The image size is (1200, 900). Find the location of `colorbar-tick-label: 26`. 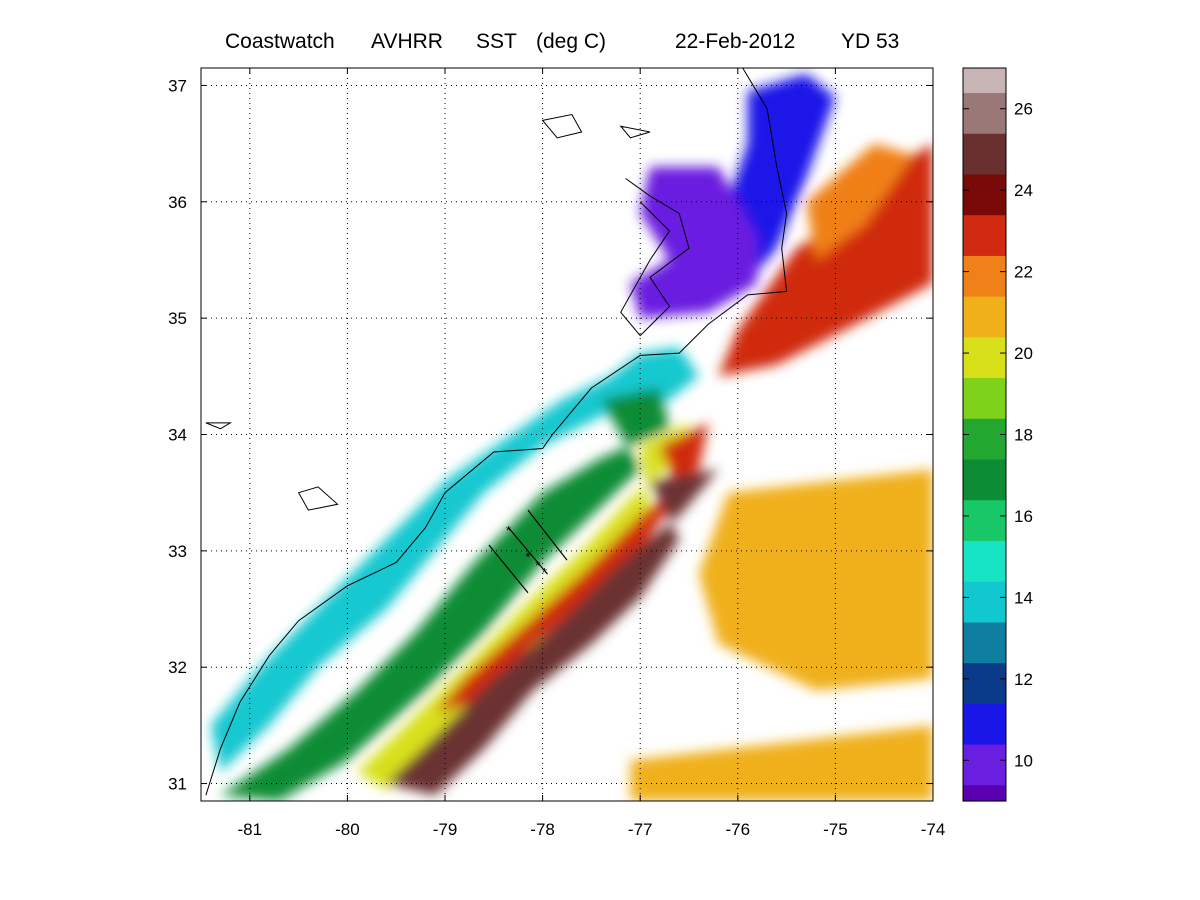

colorbar-tick-label: 26 is located at coordinates (1023, 109).